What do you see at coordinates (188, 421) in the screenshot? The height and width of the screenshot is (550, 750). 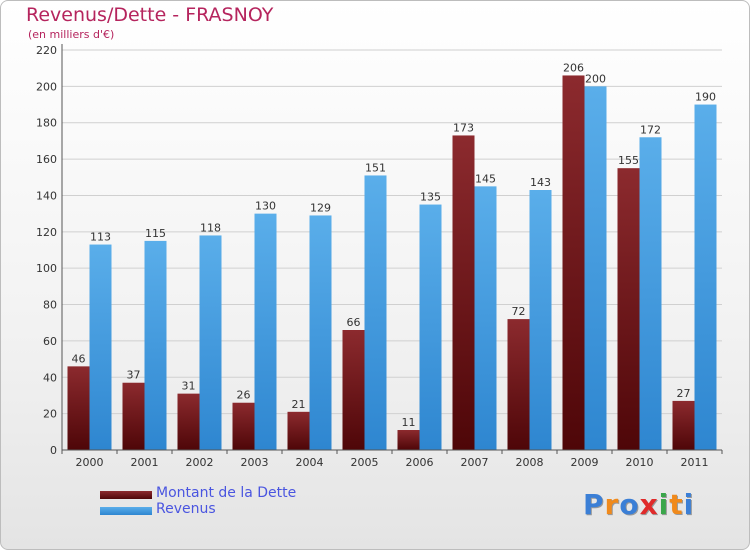 I see `bar-dette-2002` at bounding box center [188, 421].